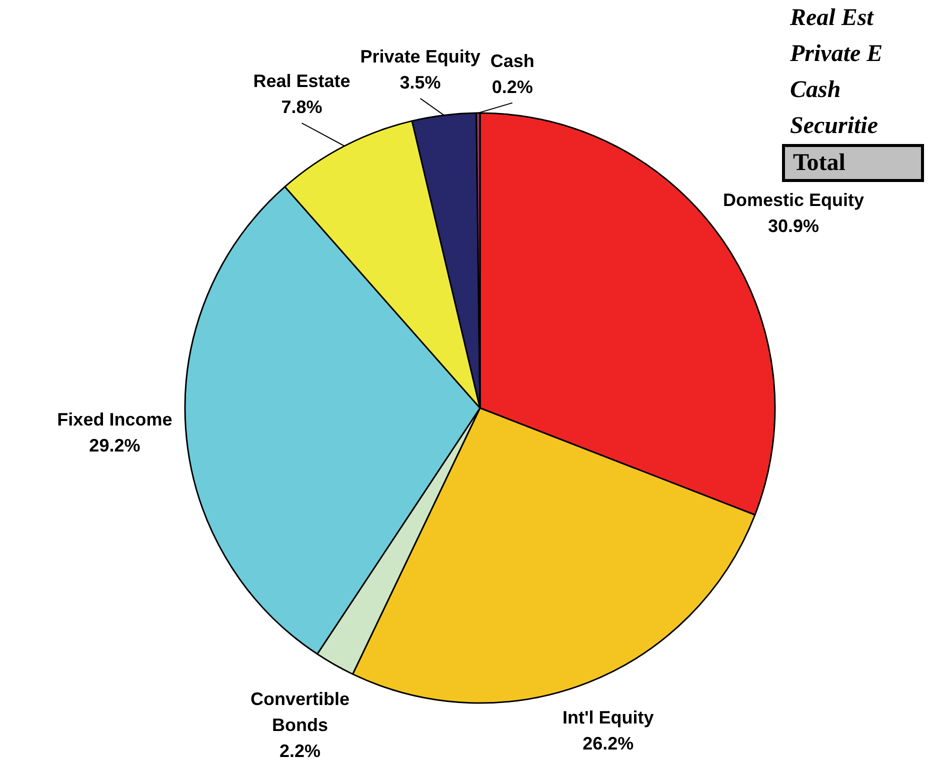  Describe the element at coordinates (832, 18) in the screenshot. I see `text: Real Est` at that location.